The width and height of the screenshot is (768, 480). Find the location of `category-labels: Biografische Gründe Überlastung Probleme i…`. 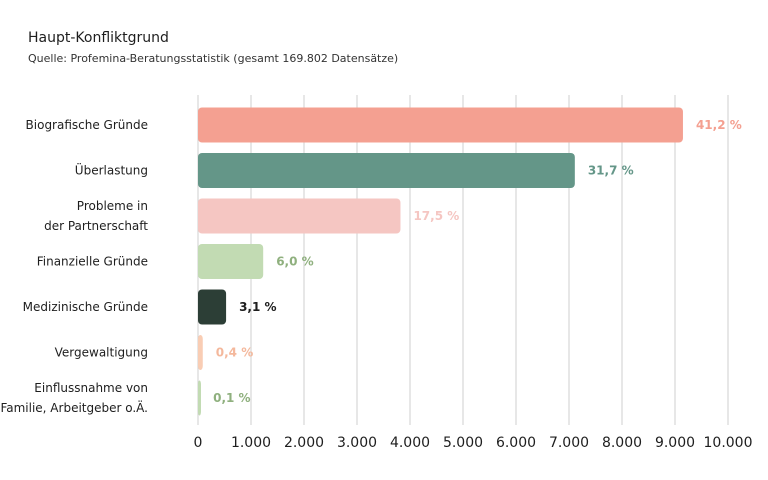

category-labels: Biografische Gründe Überlastung Probleme i… is located at coordinates (74, 266).